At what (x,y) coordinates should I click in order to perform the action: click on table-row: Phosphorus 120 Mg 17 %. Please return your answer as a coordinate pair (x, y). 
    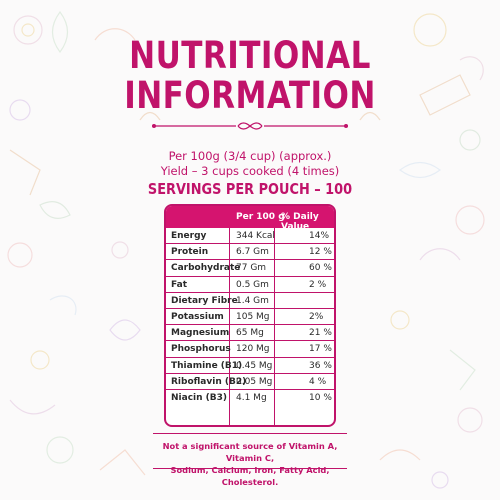
    Looking at the image, I should click on (250, 349).